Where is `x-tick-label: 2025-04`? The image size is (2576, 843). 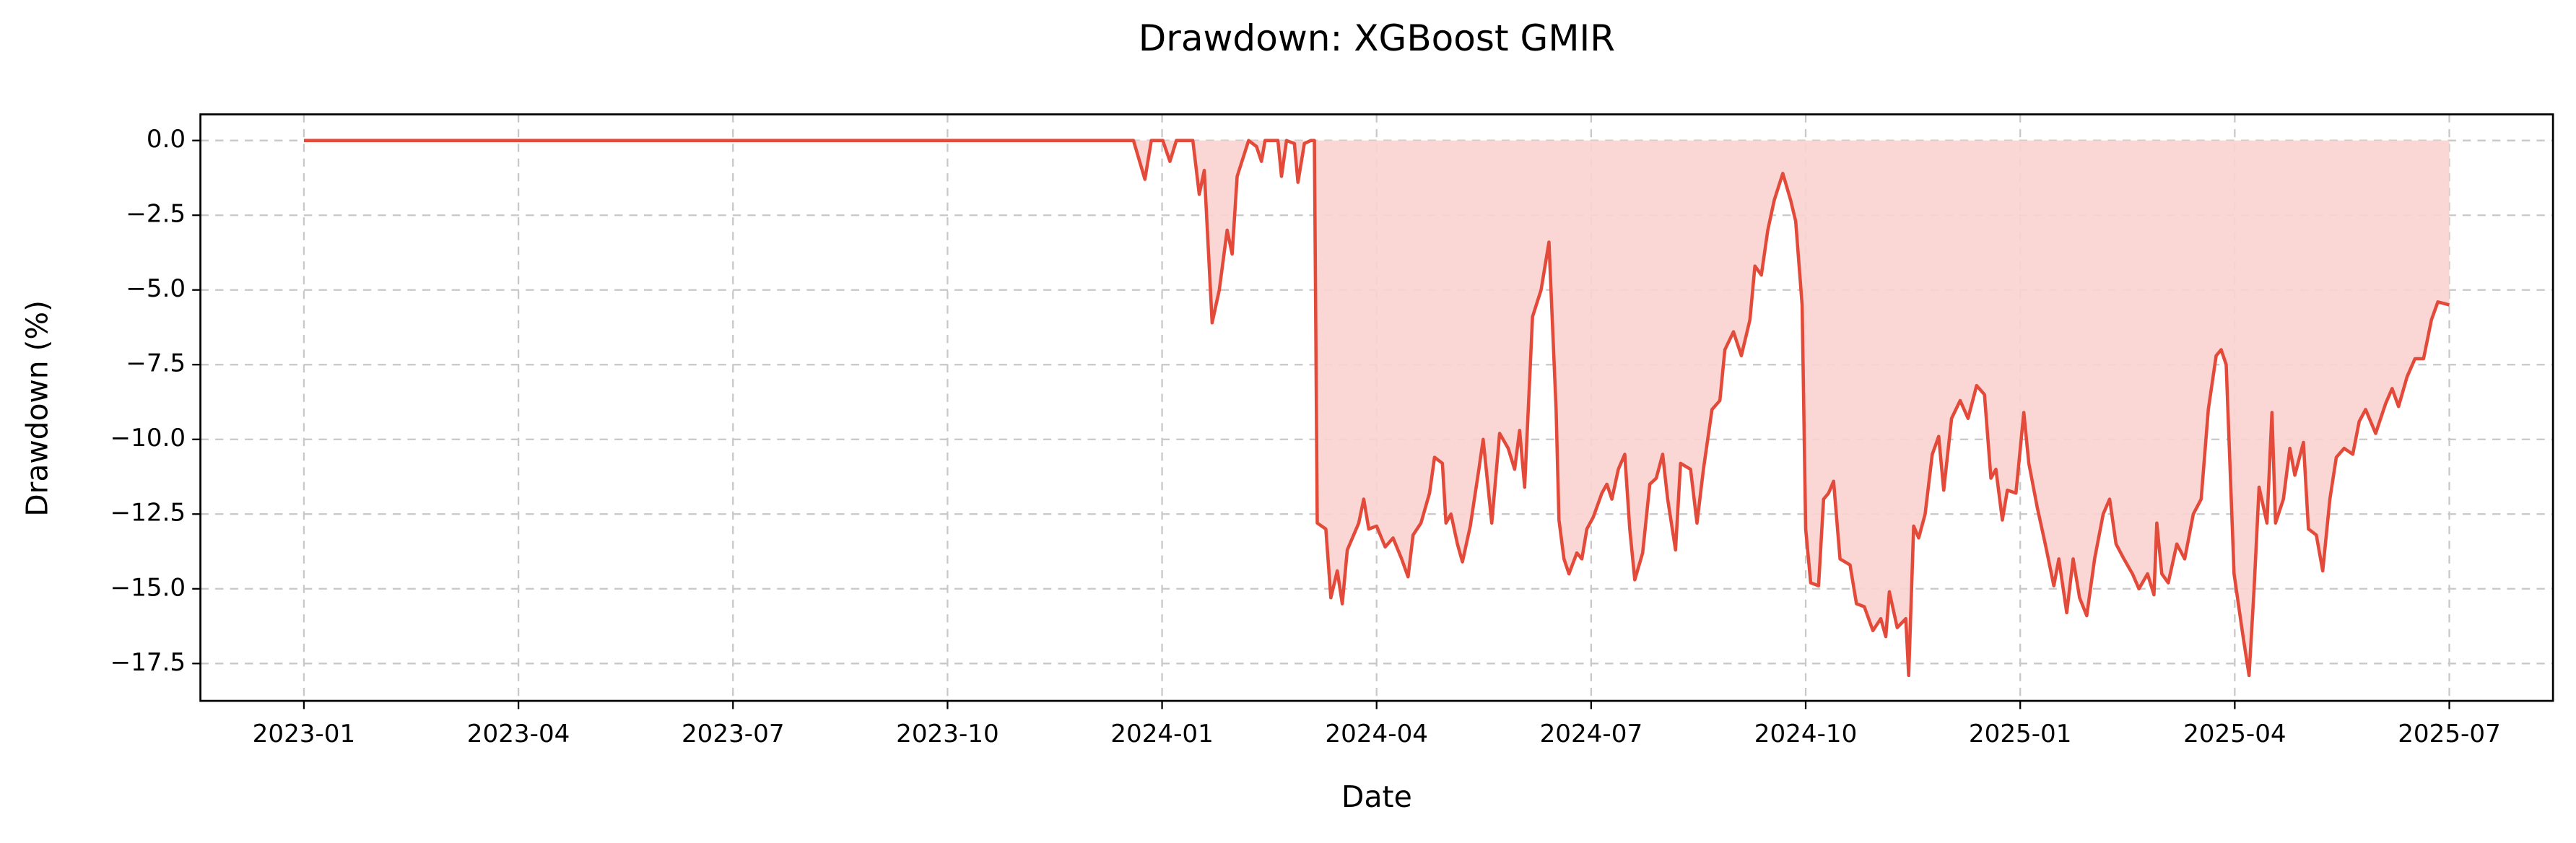
x-tick-label: 2025-04 is located at coordinates (2234, 734).